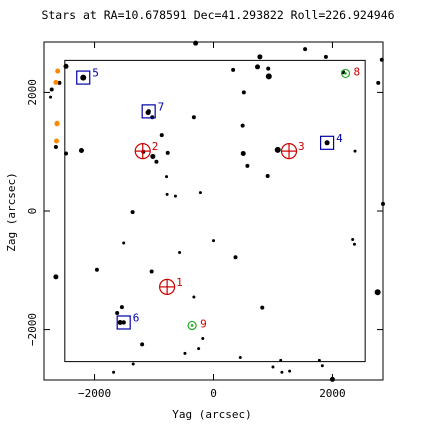 Image resolution: width=426 pixels, height=426 pixels. Describe the element at coordinates (32, 92) in the screenshot. I see `y-tick-label: 2000` at that location.